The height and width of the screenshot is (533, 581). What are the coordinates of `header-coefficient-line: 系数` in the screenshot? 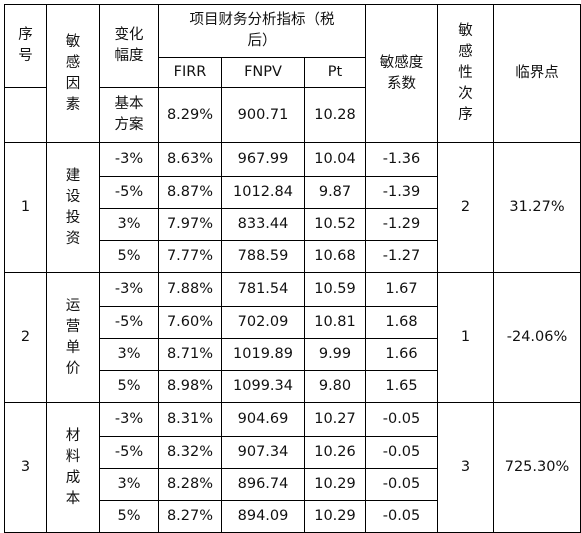 It's located at (401, 83).